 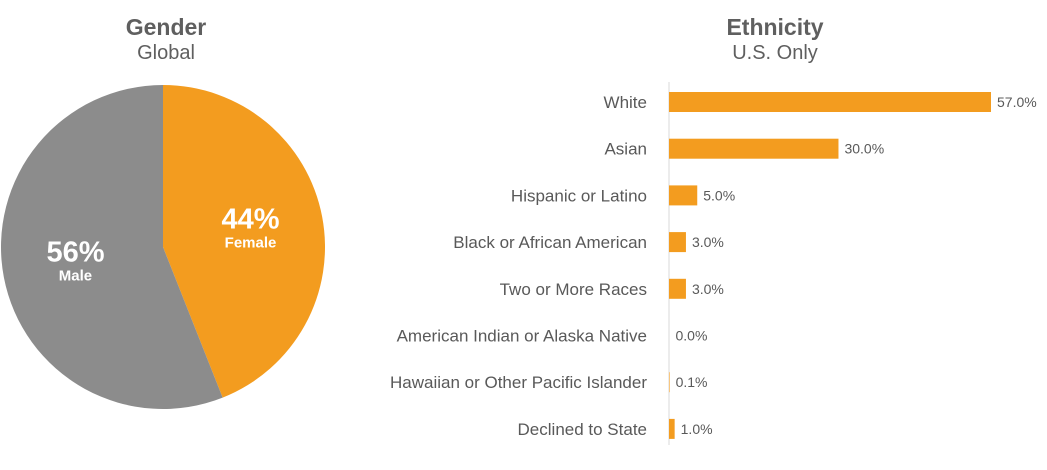 What do you see at coordinates (251, 242) in the screenshot?
I see `pie-label-female-name: Female` at bounding box center [251, 242].